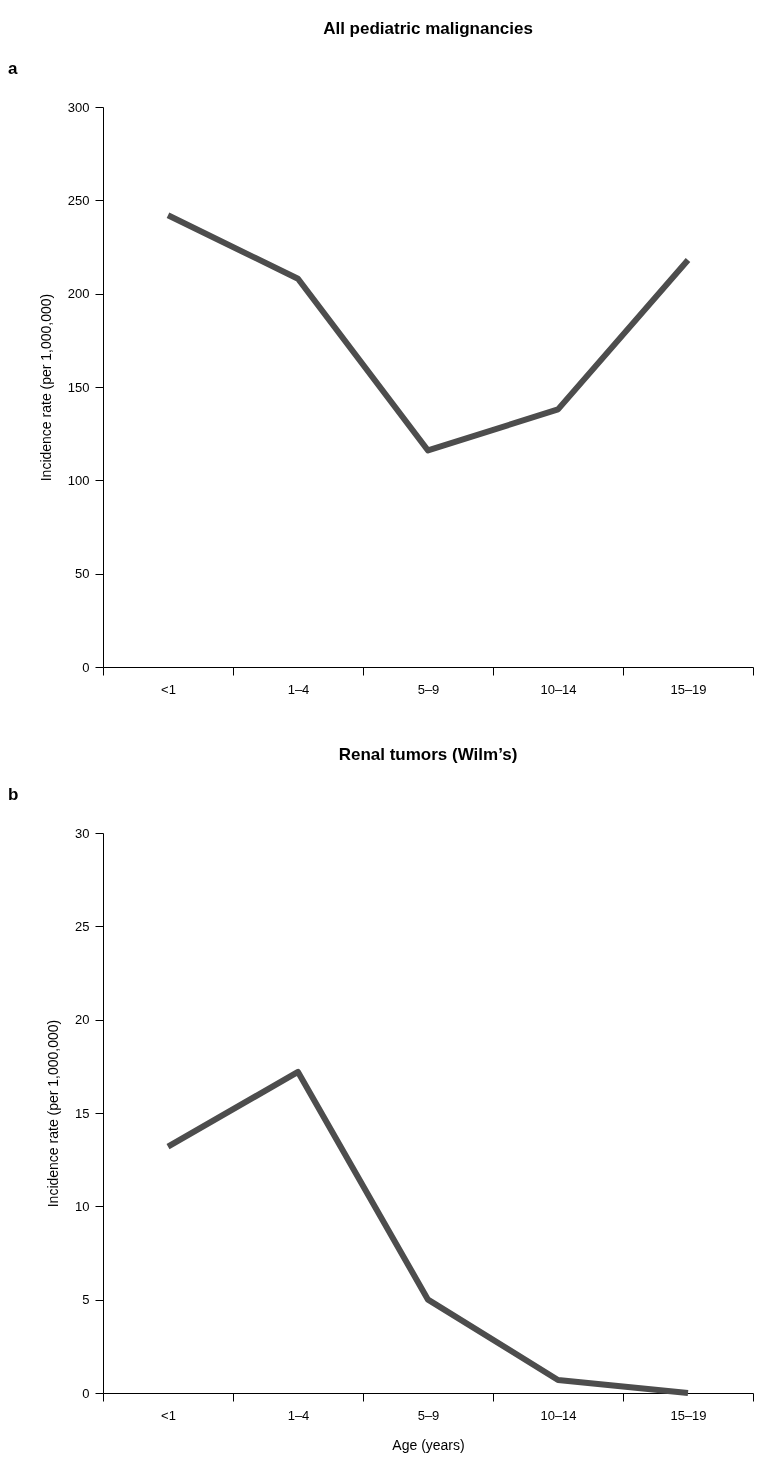 Image resolution: width=784 pixels, height=1477 pixels. I want to click on text: a, so click(13, 68).